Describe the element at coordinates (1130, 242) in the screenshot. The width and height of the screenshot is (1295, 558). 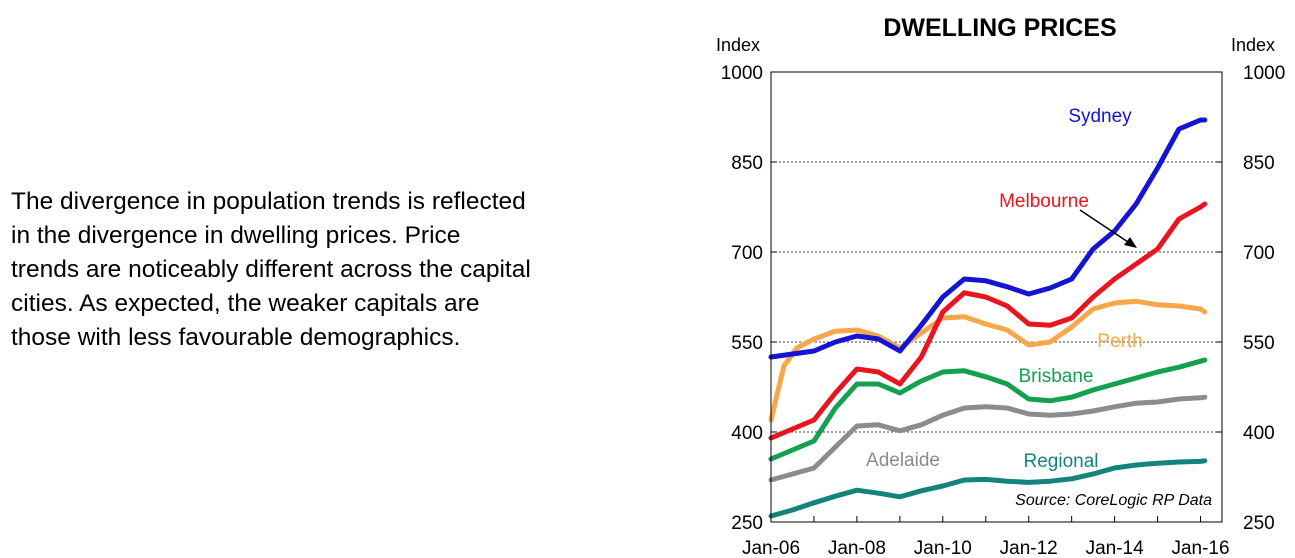
I see `melbourne-pointer-arrowhead` at that location.